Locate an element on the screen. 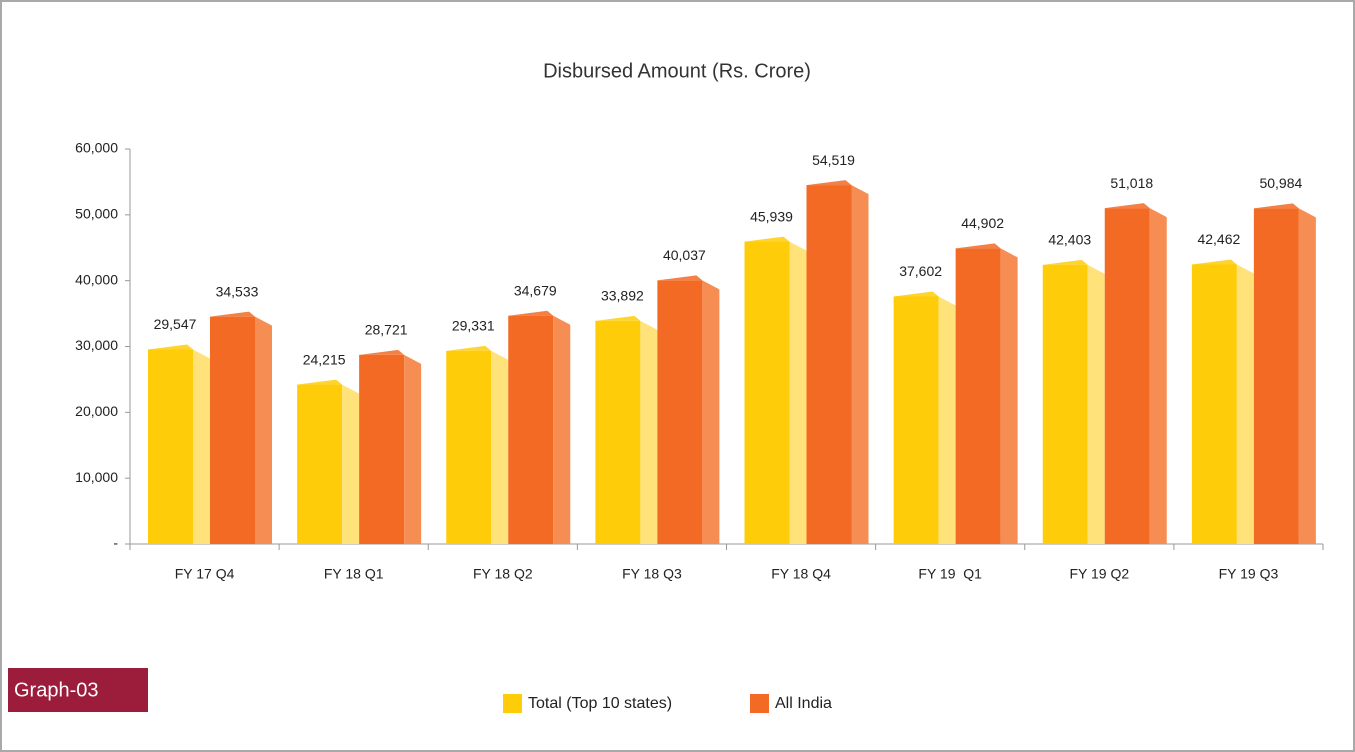  value-label: 37,602 is located at coordinates (920, 271).